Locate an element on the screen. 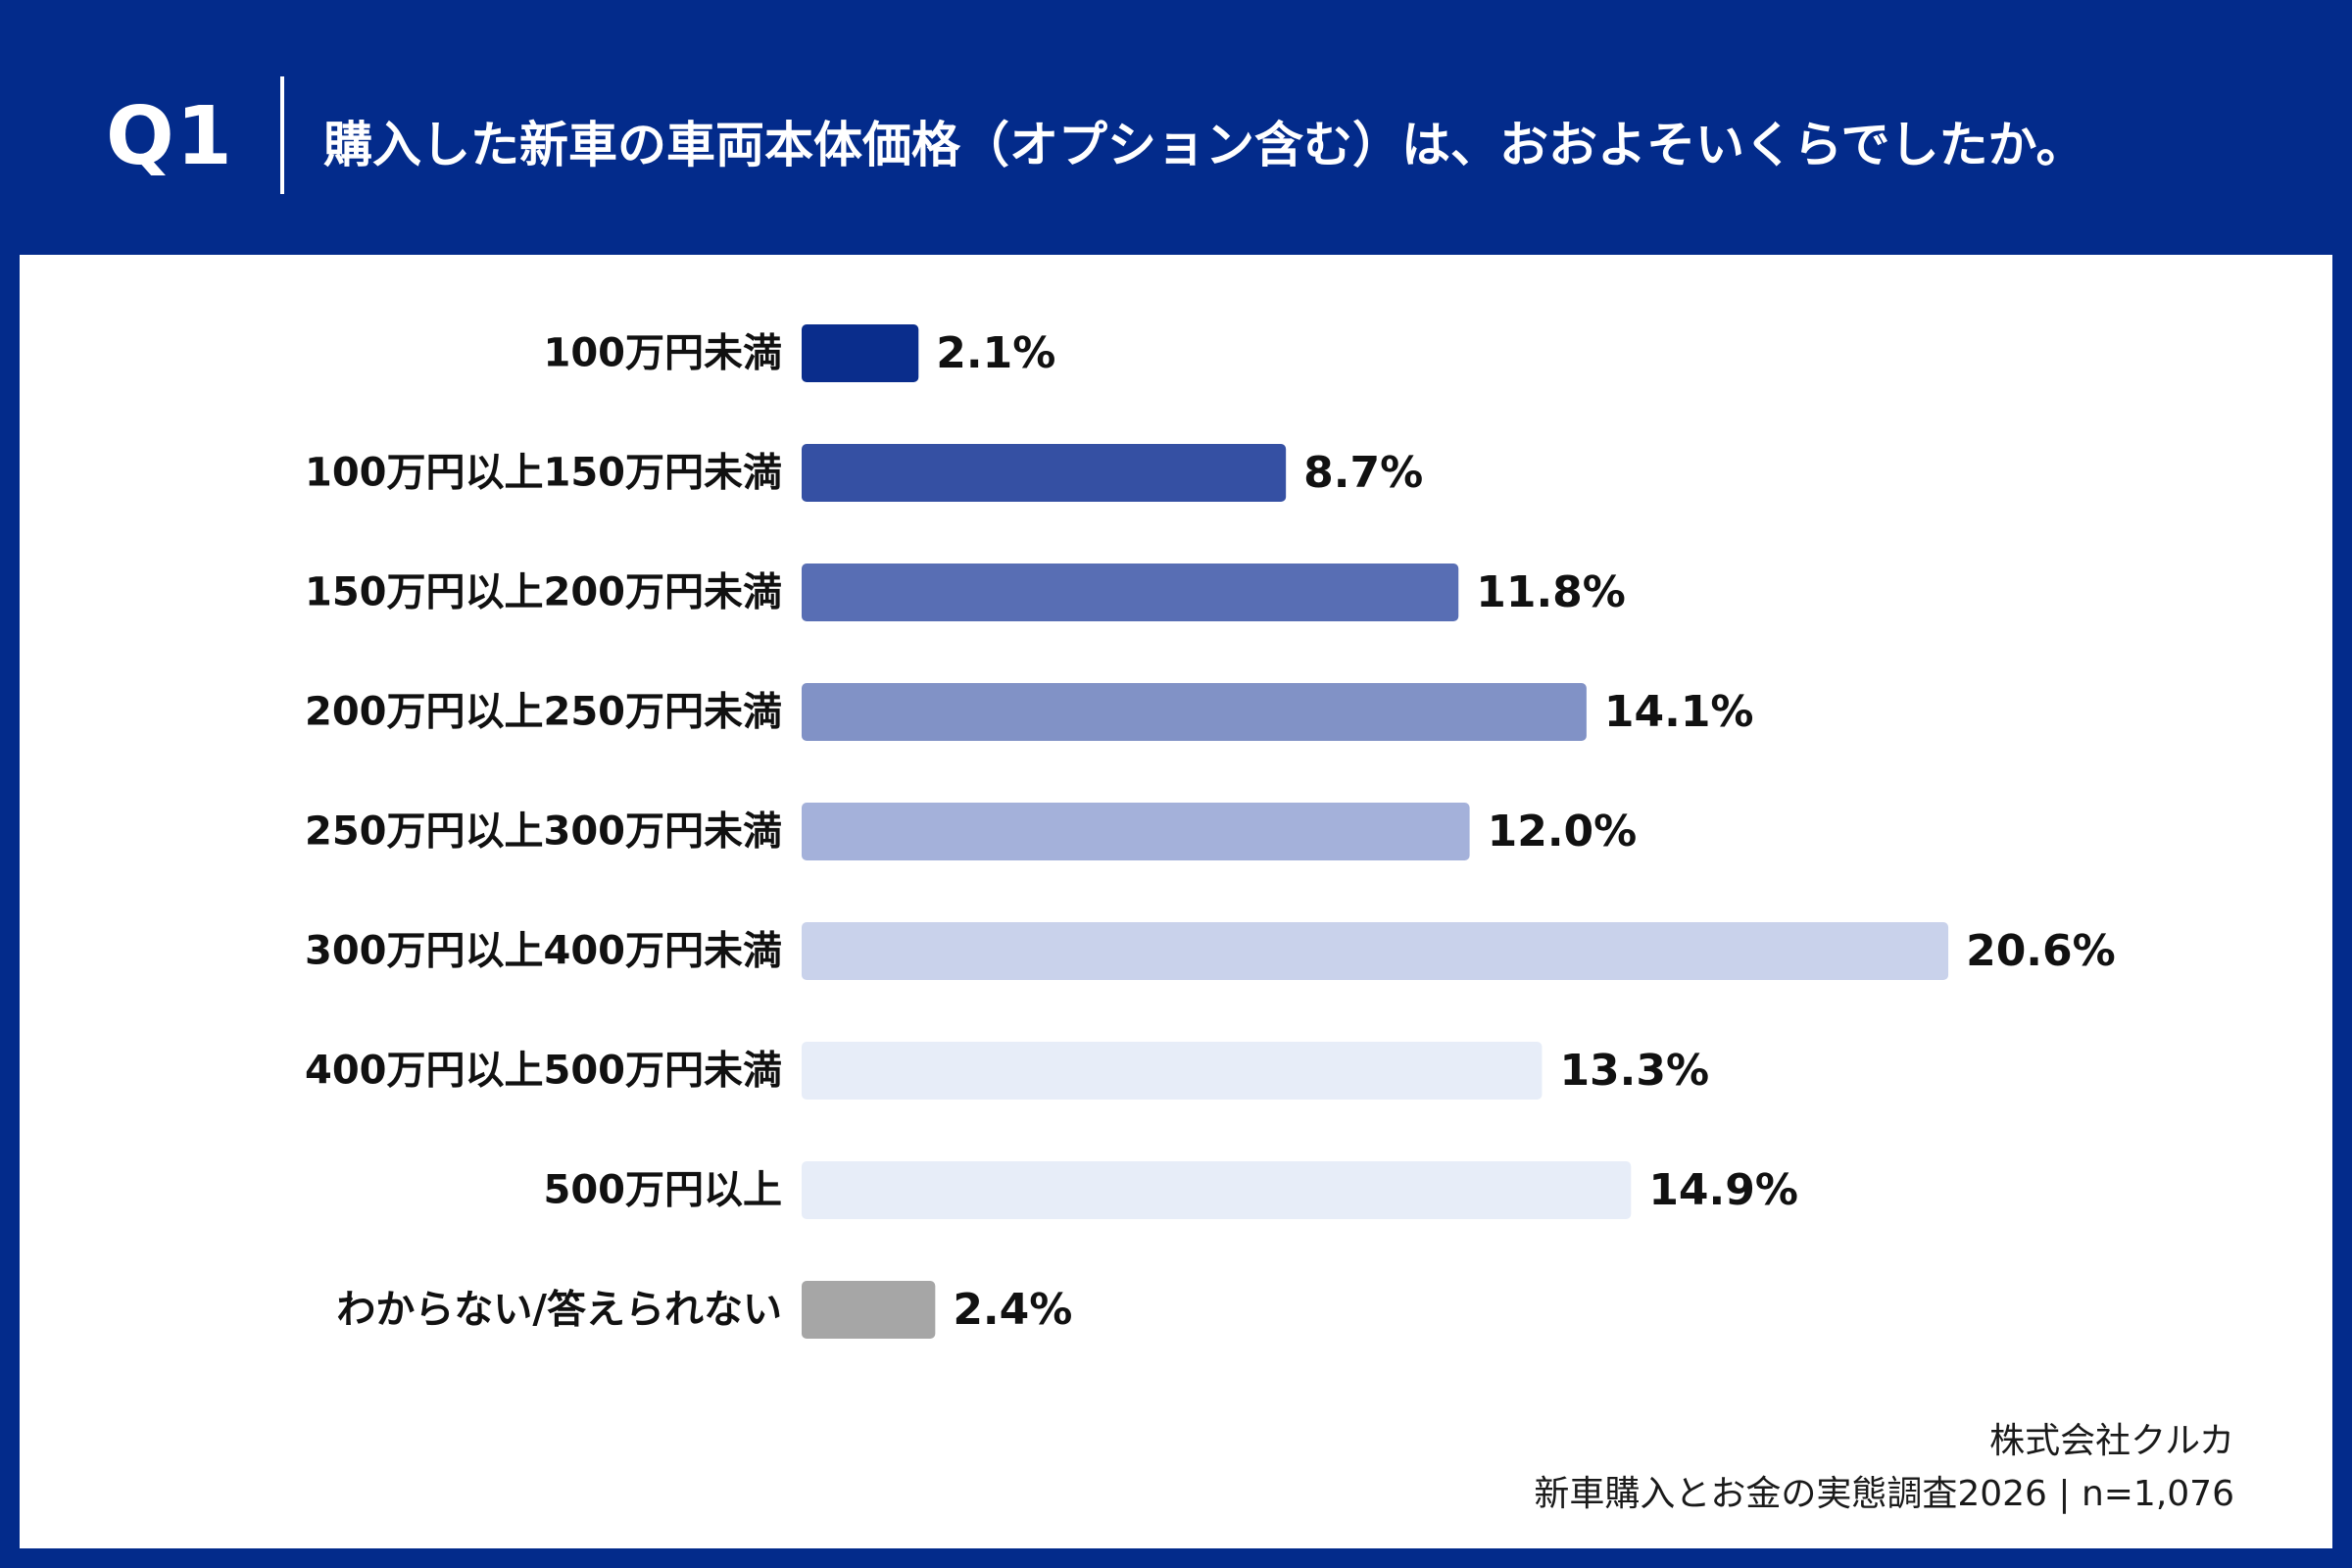 Image resolution: width=2352 pixels, height=1568 pixels. value-label: 14.1% is located at coordinates (1679, 712).